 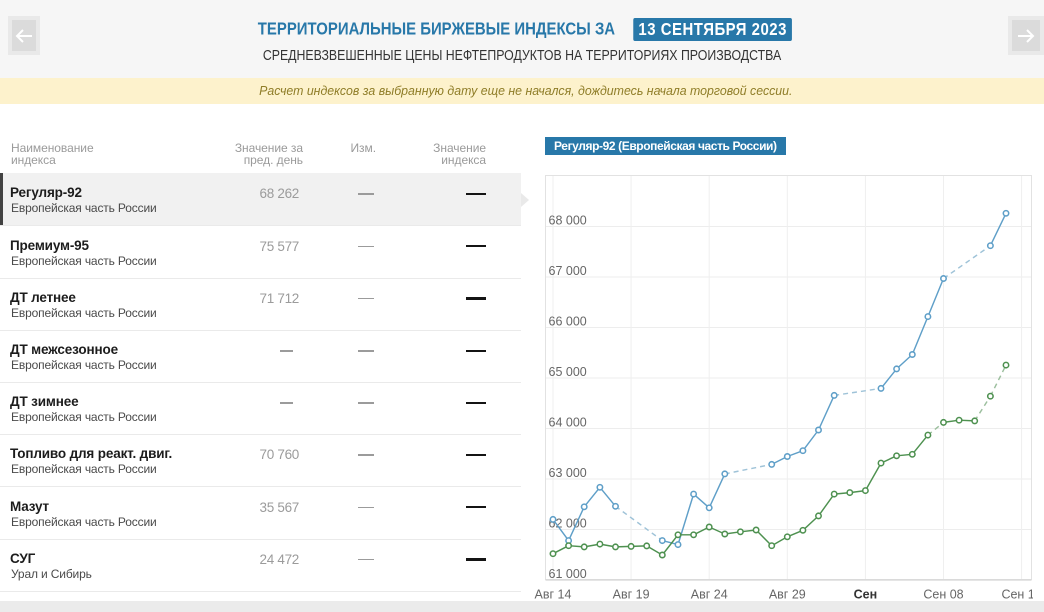 What do you see at coordinates (866, 595) in the screenshot?
I see `svg-text: Сен` at bounding box center [866, 595].